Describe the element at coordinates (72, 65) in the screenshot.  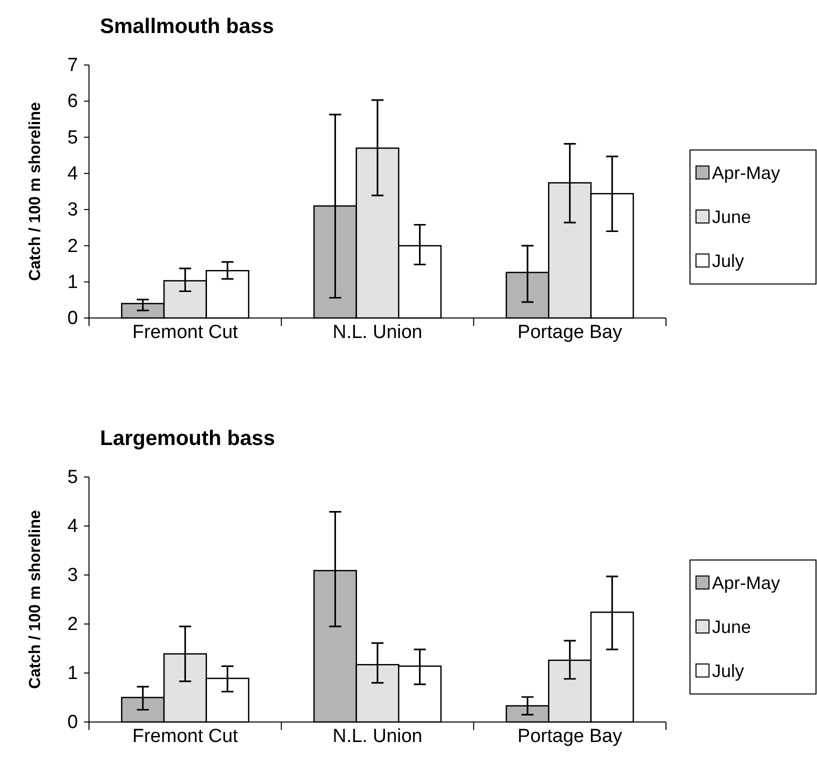
I see `y-tick-label: 7` at that location.